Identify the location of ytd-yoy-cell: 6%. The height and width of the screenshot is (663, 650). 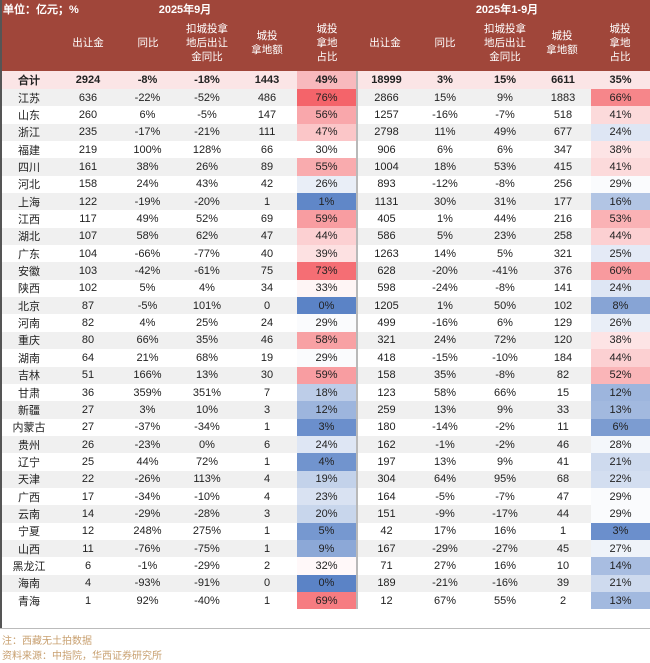
(445, 149).